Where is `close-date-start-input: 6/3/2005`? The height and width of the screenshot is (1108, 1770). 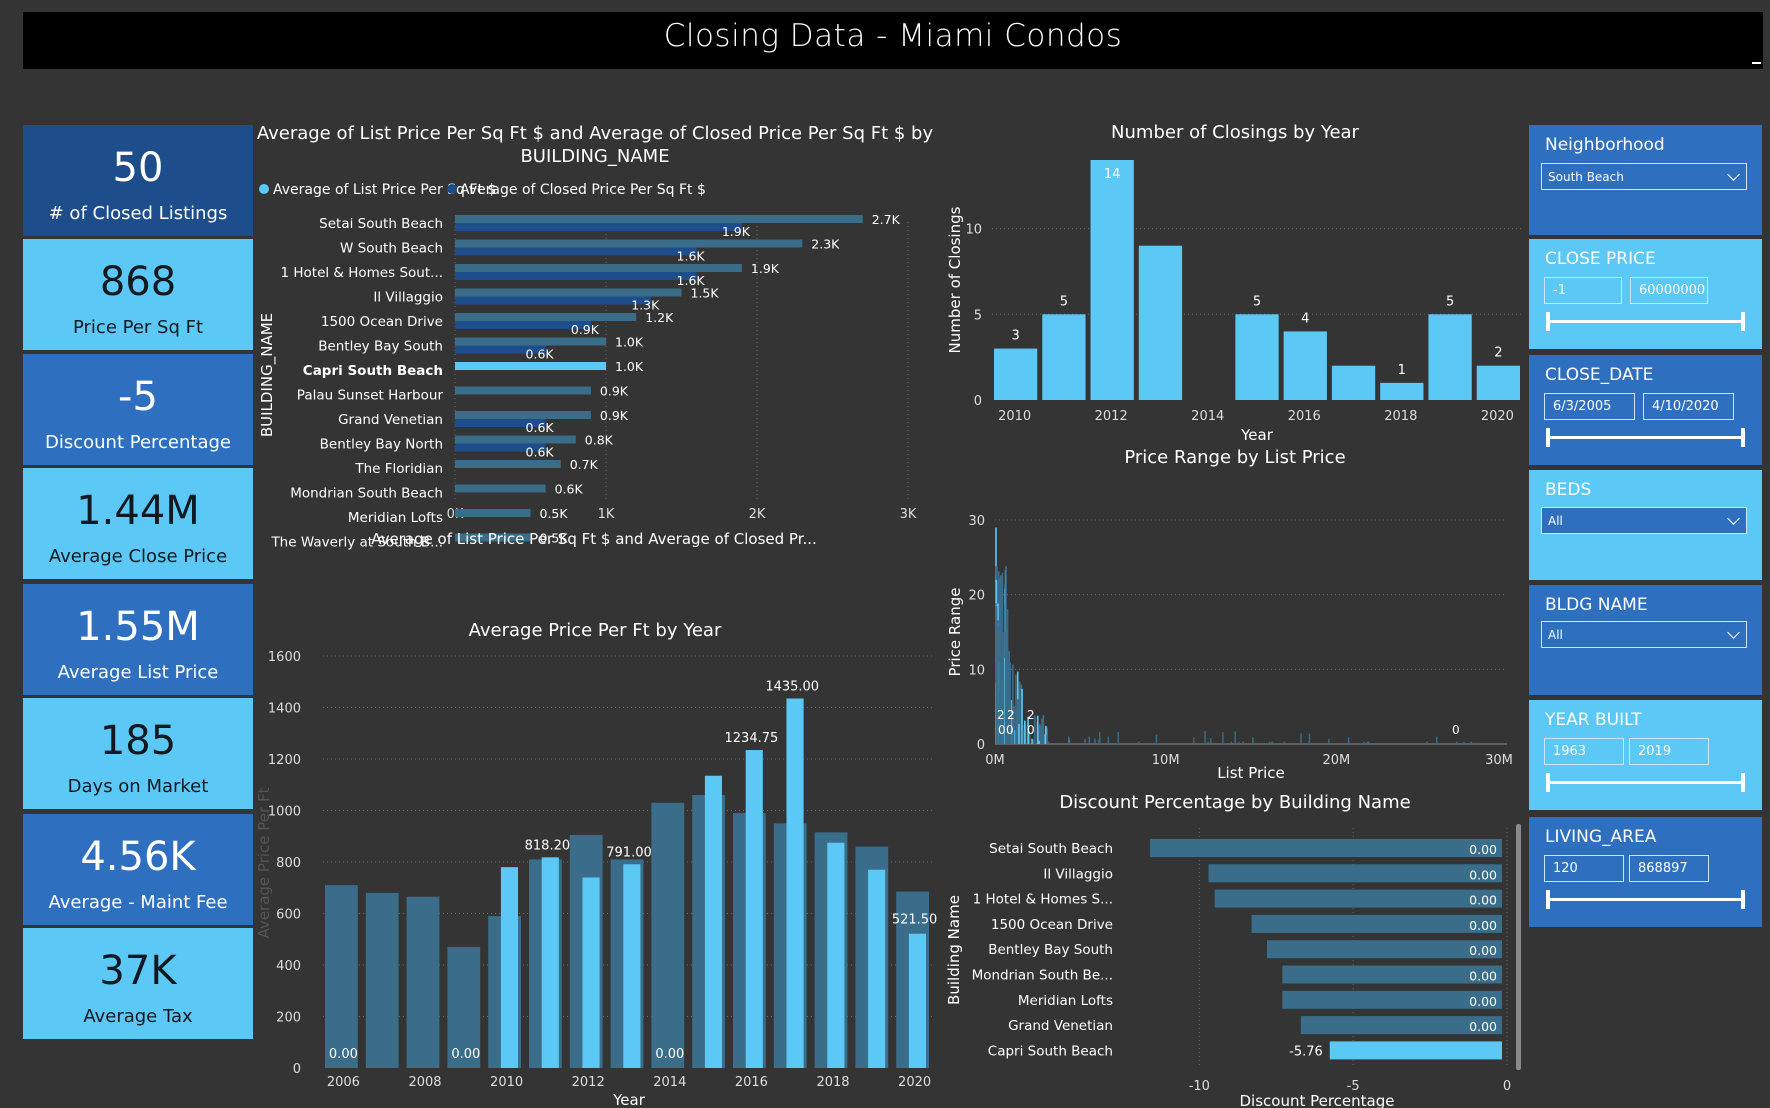
close-date-start-input: 6/3/2005 is located at coordinates (1589, 406).